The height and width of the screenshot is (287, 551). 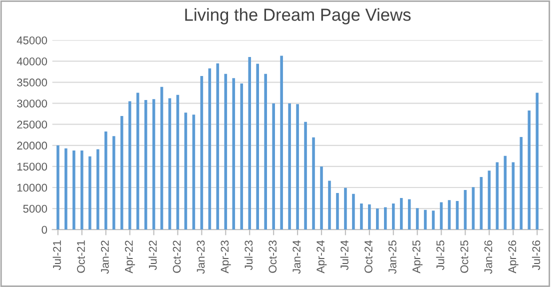 What do you see at coordinates (32, 166) in the screenshot?
I see `y-tick-label: 15000` at bounding box center [32, 166].